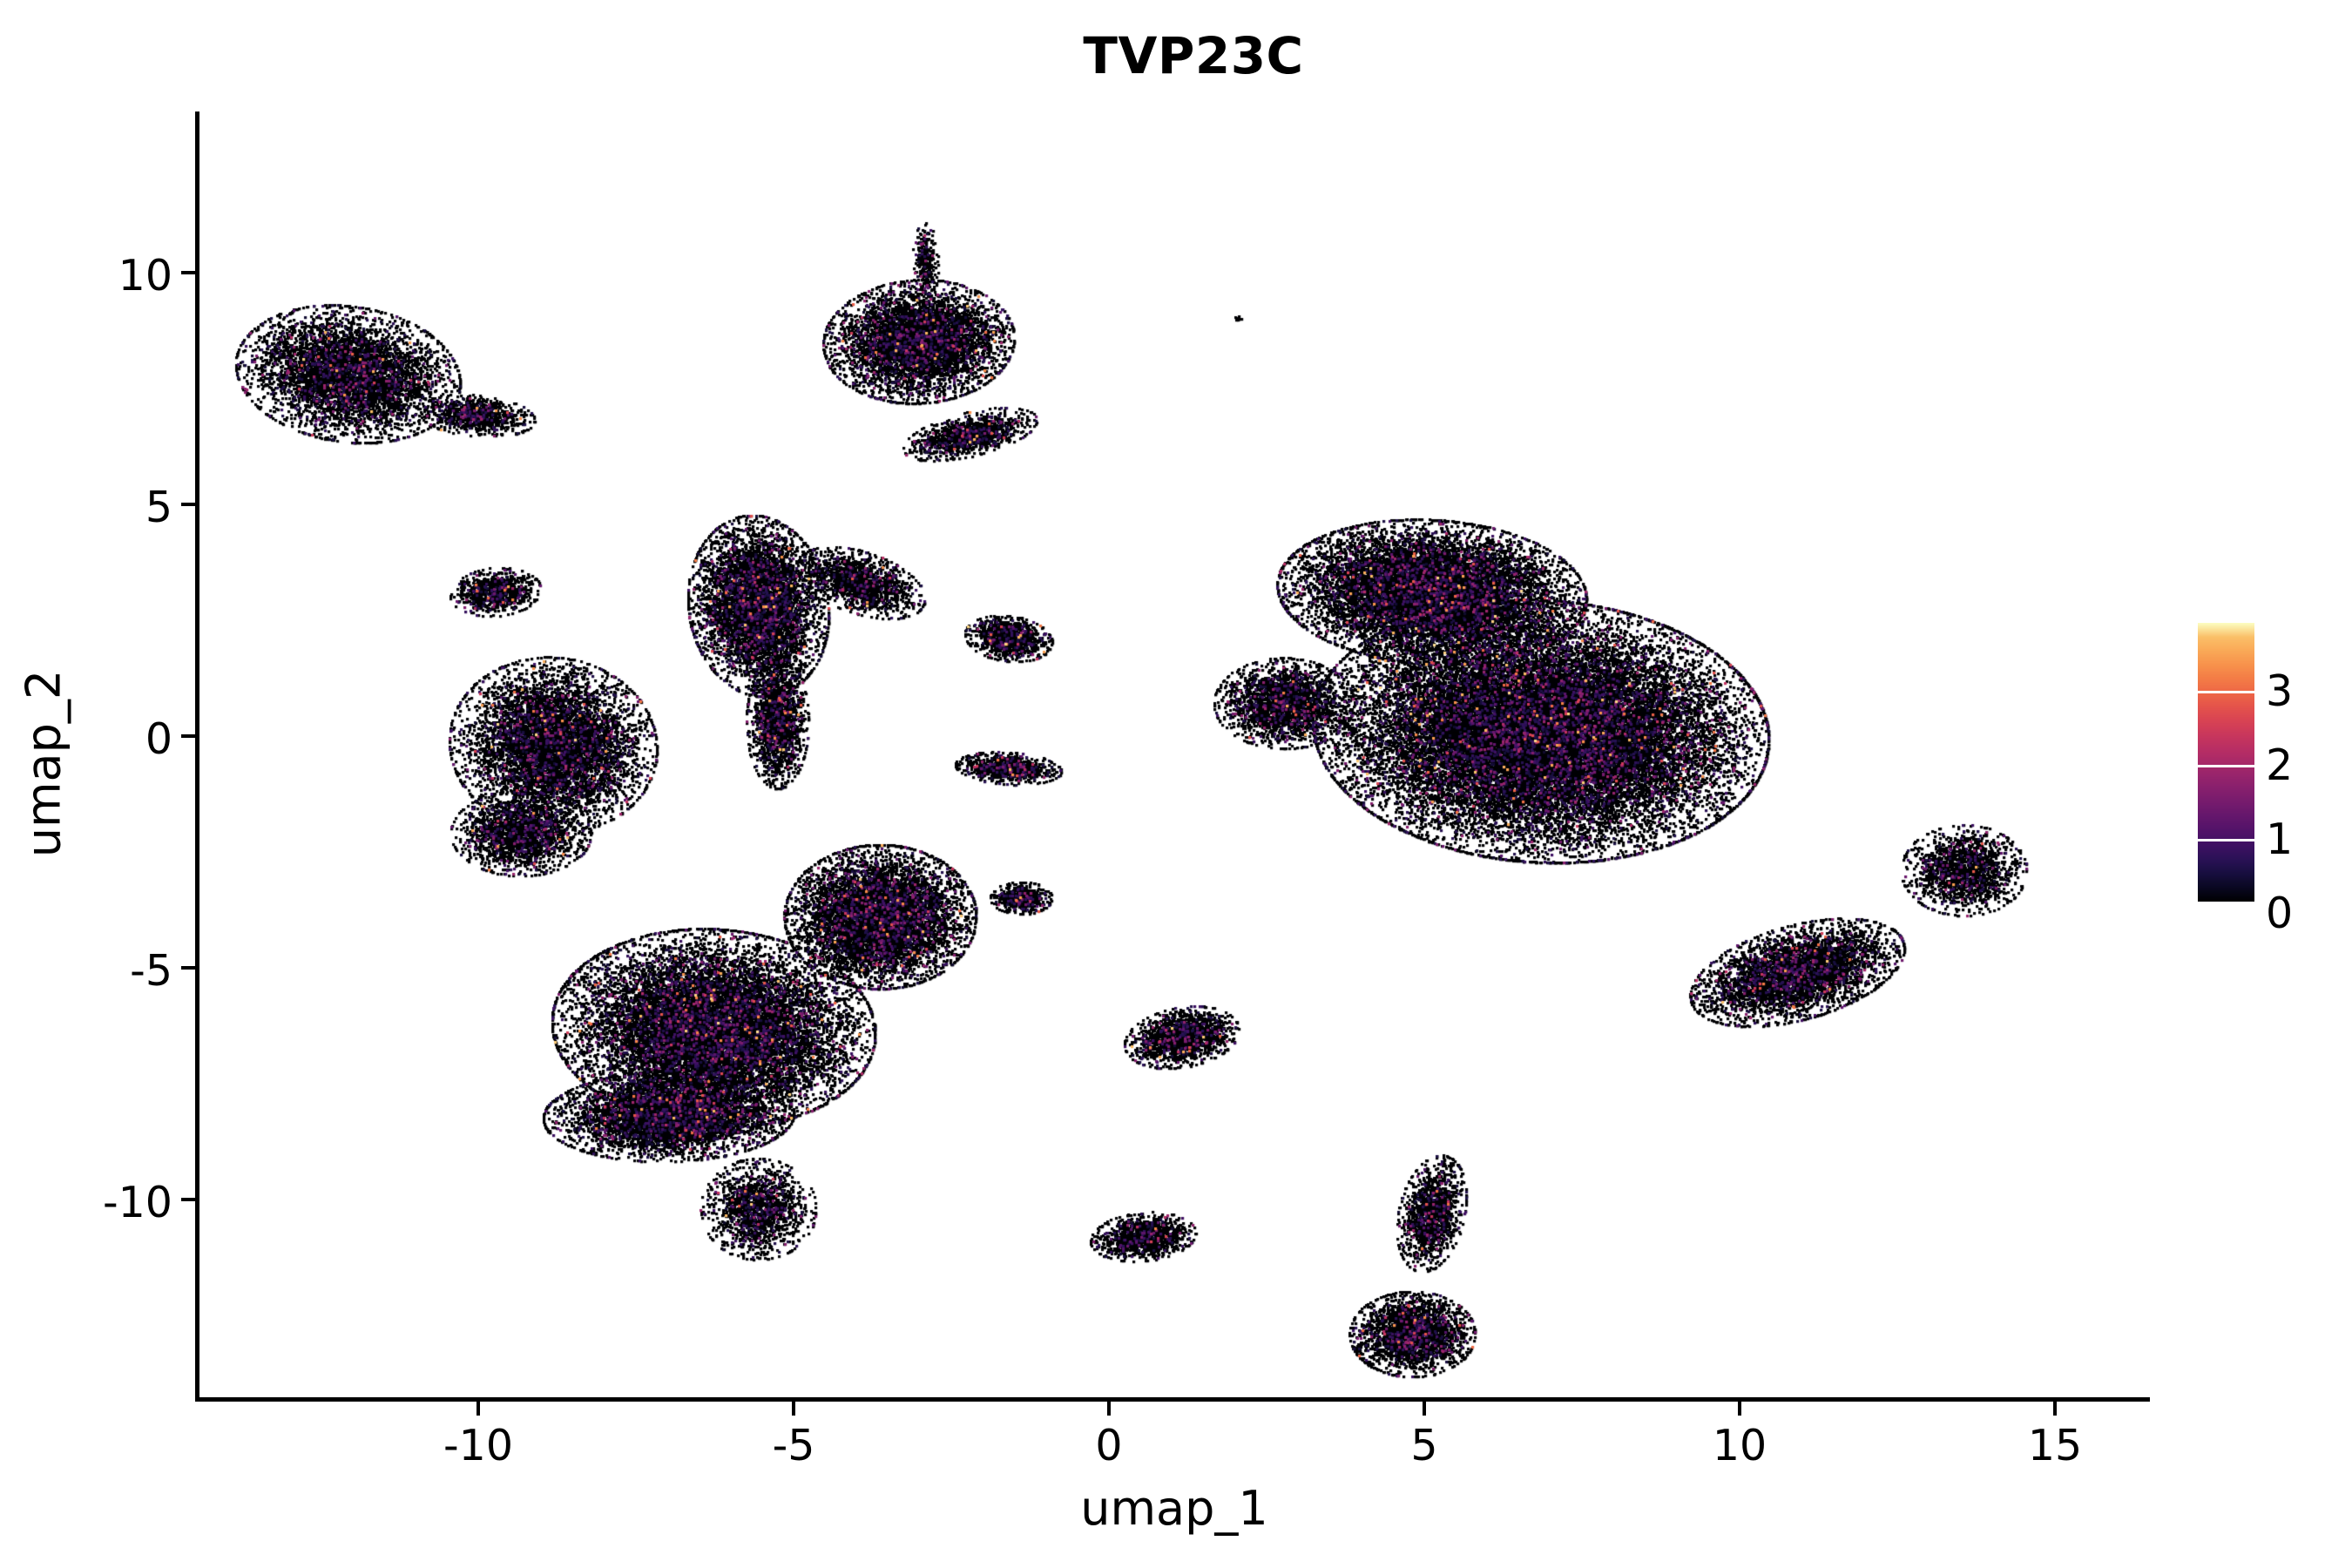 This screenshot has width=2352, height=1568. What do you see at coordinates (1172, 1399) in the screenshot?
I see `x-axis-spine` at bounding box center [1172, 1399].